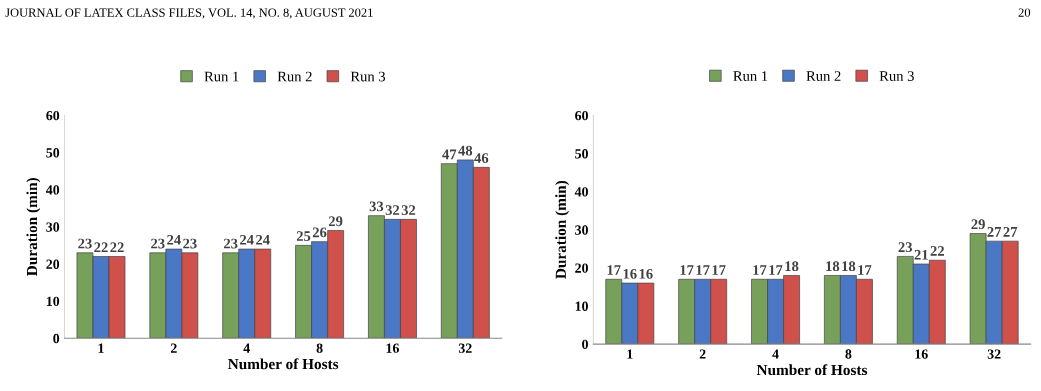  Describe the element at coordinates (376, 206) in the screenshot. I see `data-label: 33` at that location.